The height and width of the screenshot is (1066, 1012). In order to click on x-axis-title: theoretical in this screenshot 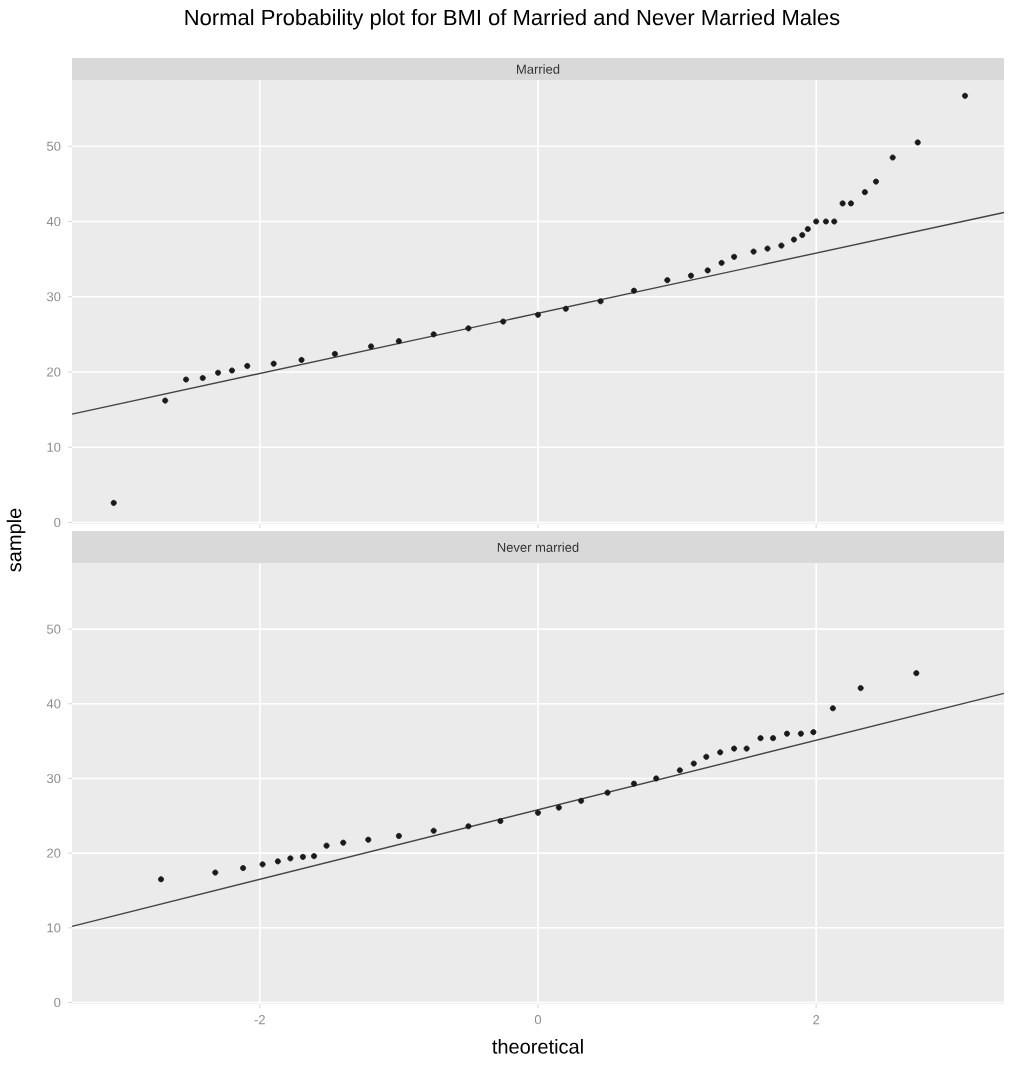, I will do `click(537, 1046)`.